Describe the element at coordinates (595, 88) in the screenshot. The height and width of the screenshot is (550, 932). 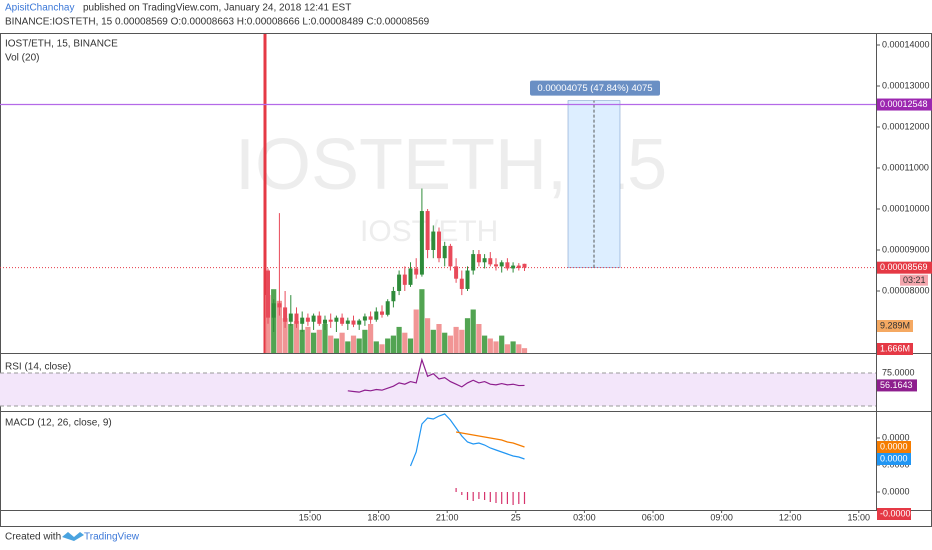
I see `measure-tag` at that location.